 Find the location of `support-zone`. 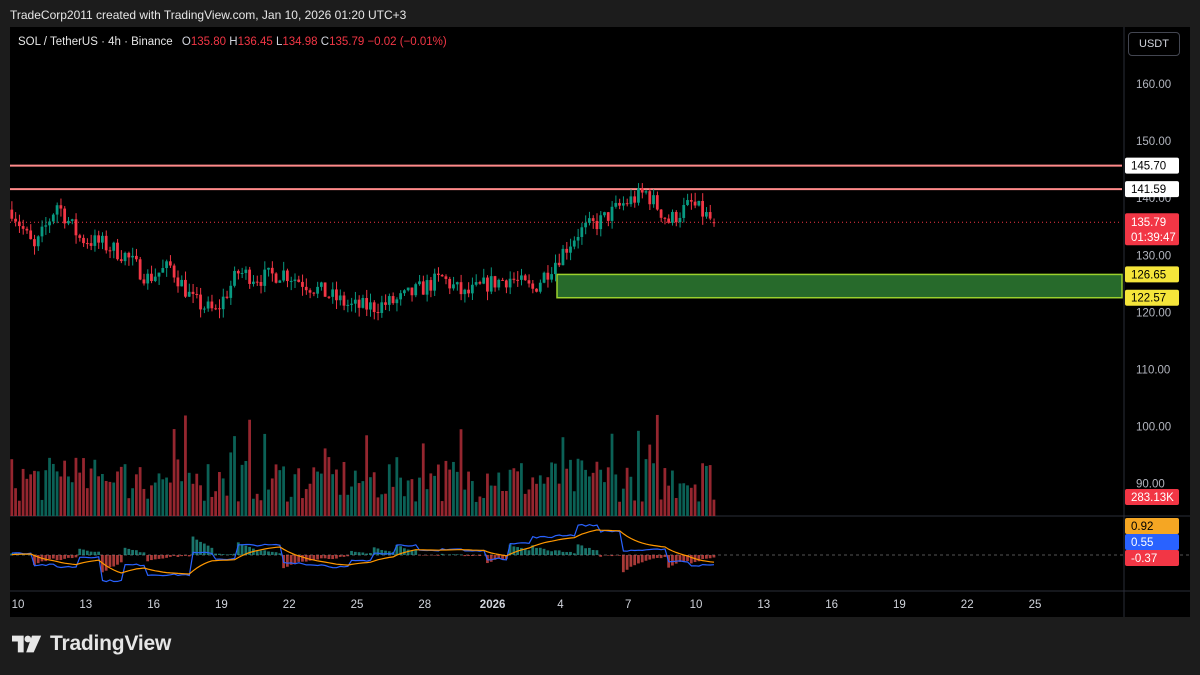

support-zone is located at coordinates (839, 286).